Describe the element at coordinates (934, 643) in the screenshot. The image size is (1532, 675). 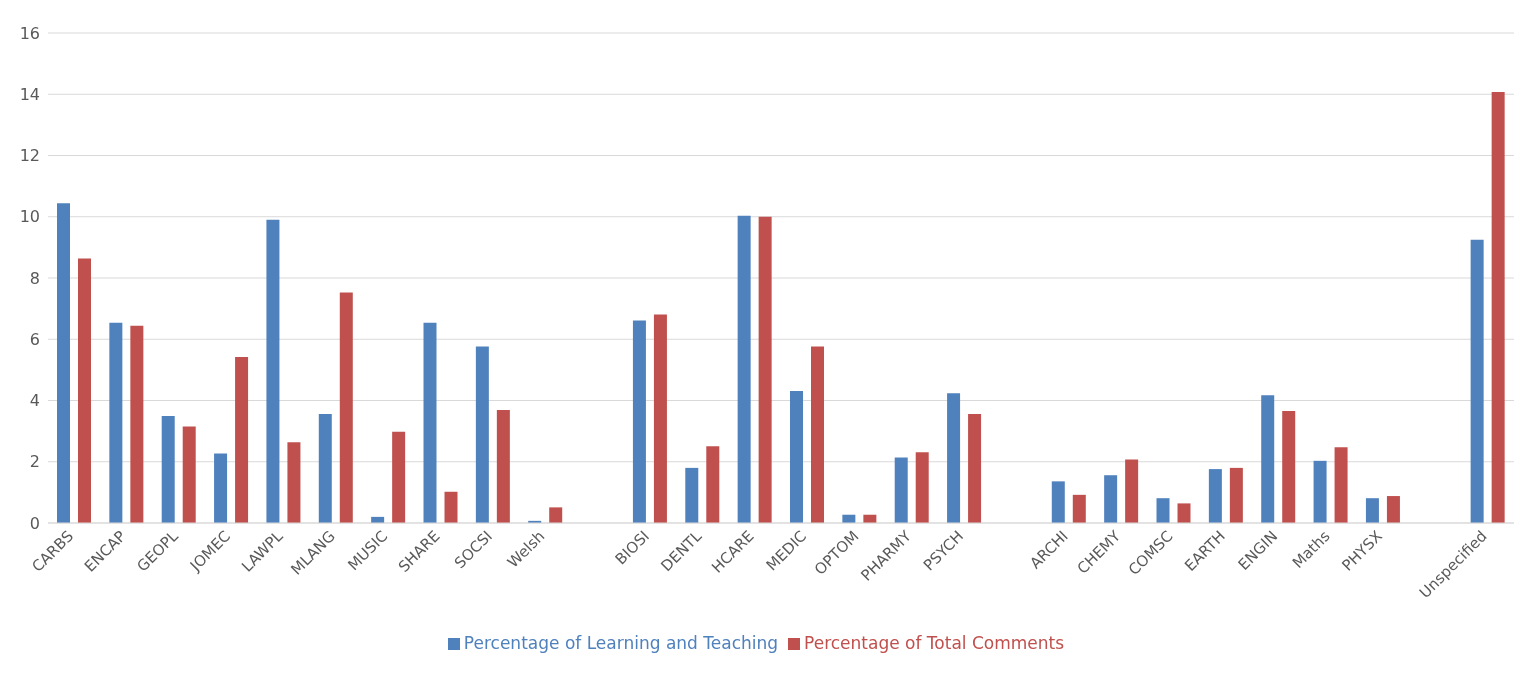
I see `legend-label: Percentage of Total Comments` at that location.